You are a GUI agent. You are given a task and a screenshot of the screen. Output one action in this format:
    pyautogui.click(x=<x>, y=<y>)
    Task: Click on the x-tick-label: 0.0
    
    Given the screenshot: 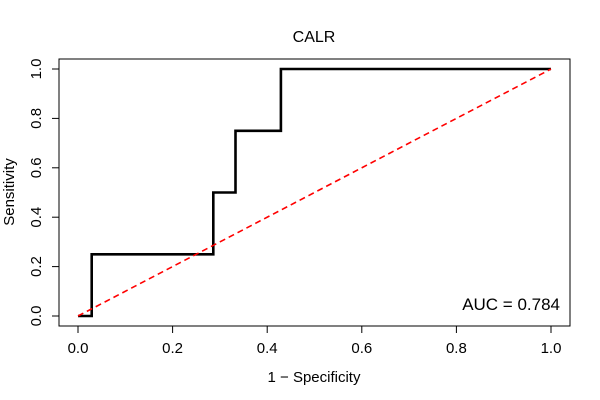 What is the action you would take?
    pyautogui.click(x=78, y=348)
    